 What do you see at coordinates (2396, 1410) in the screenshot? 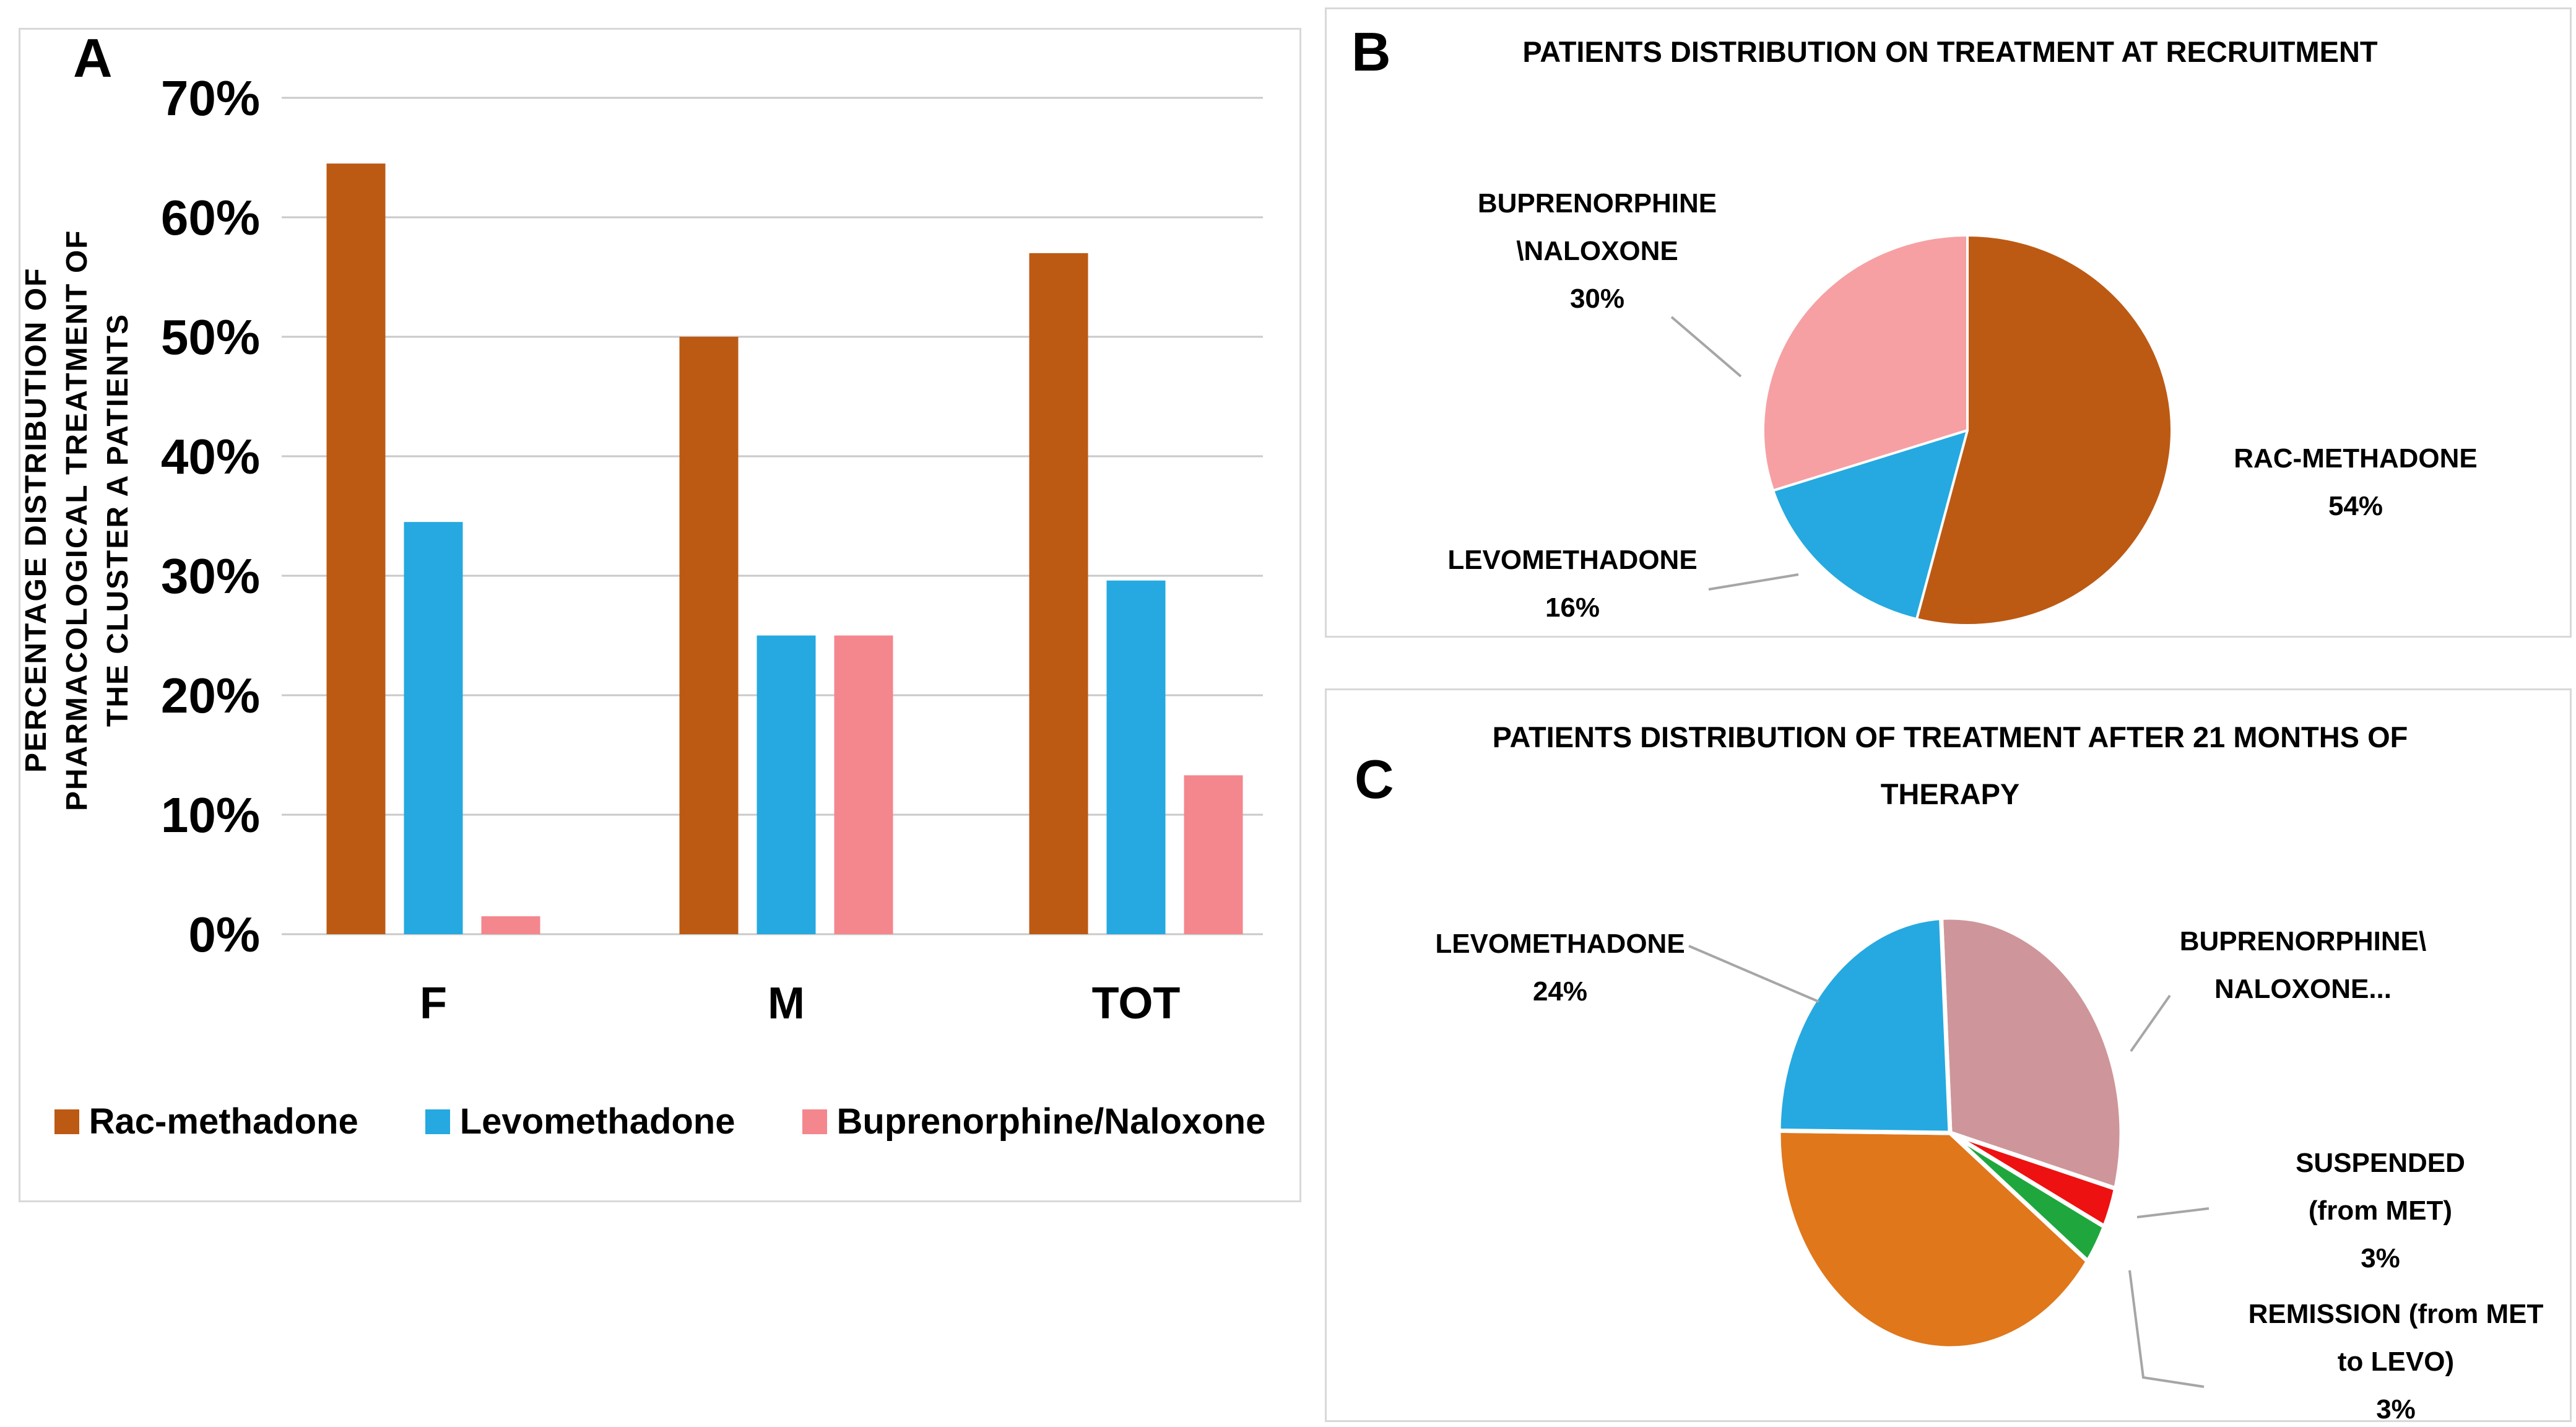
I see `pie-c-remiss-value: 3%` at bounding box center [2396, 1410].